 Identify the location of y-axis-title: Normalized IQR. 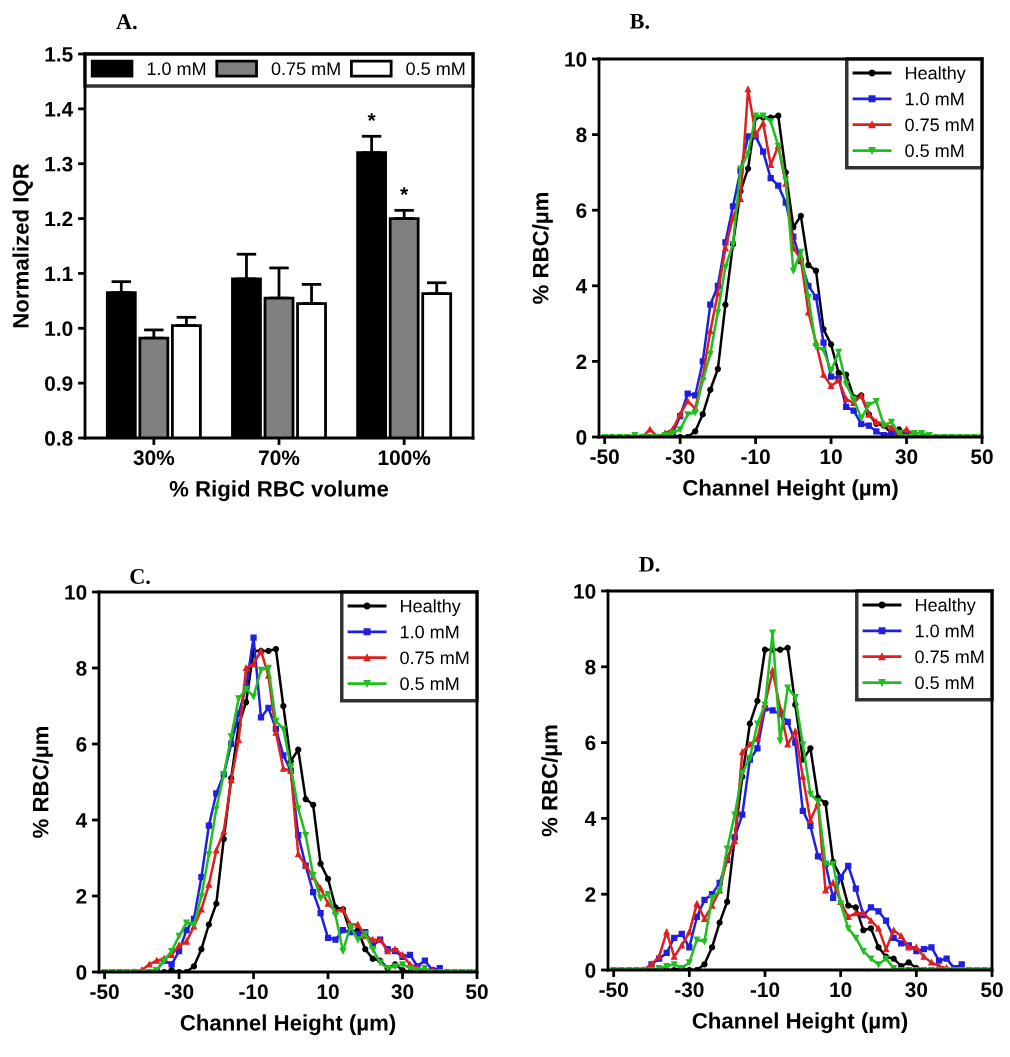
(22, 245).